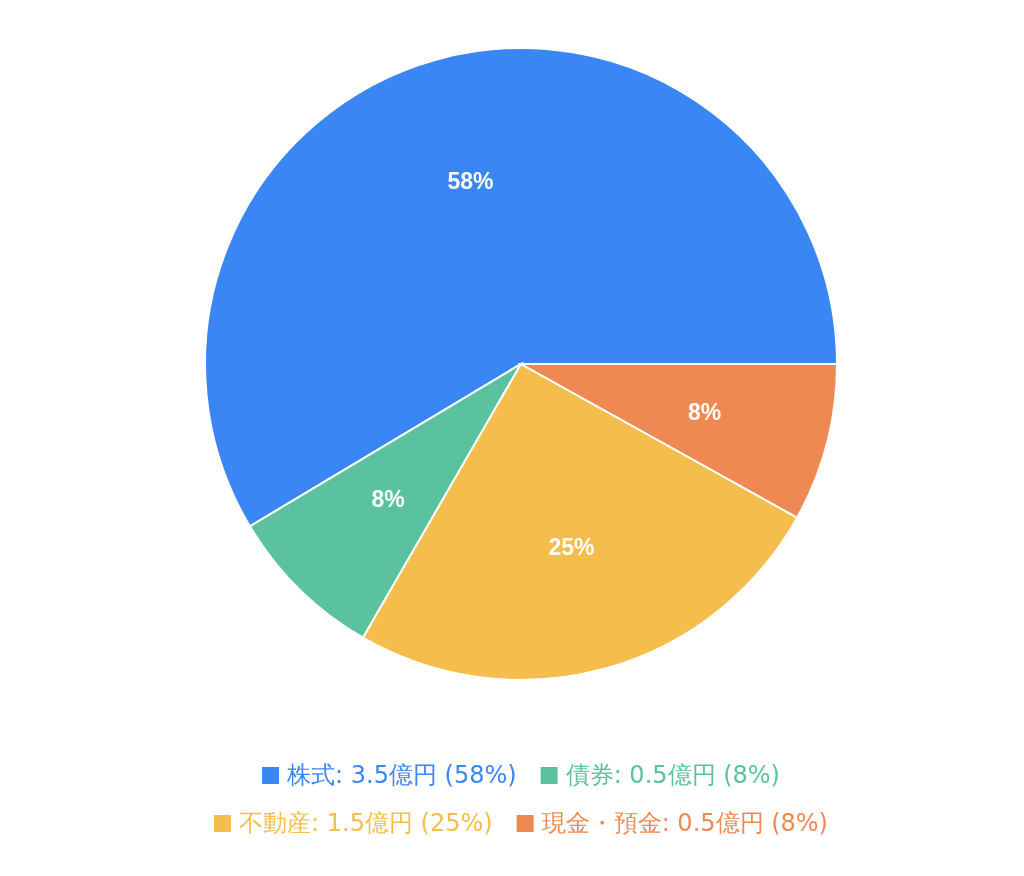 The width and height of the screenshot is (1024, 876). I want to click on legend-label: 株式: 3.5億円 (58%), so click(401, 775).